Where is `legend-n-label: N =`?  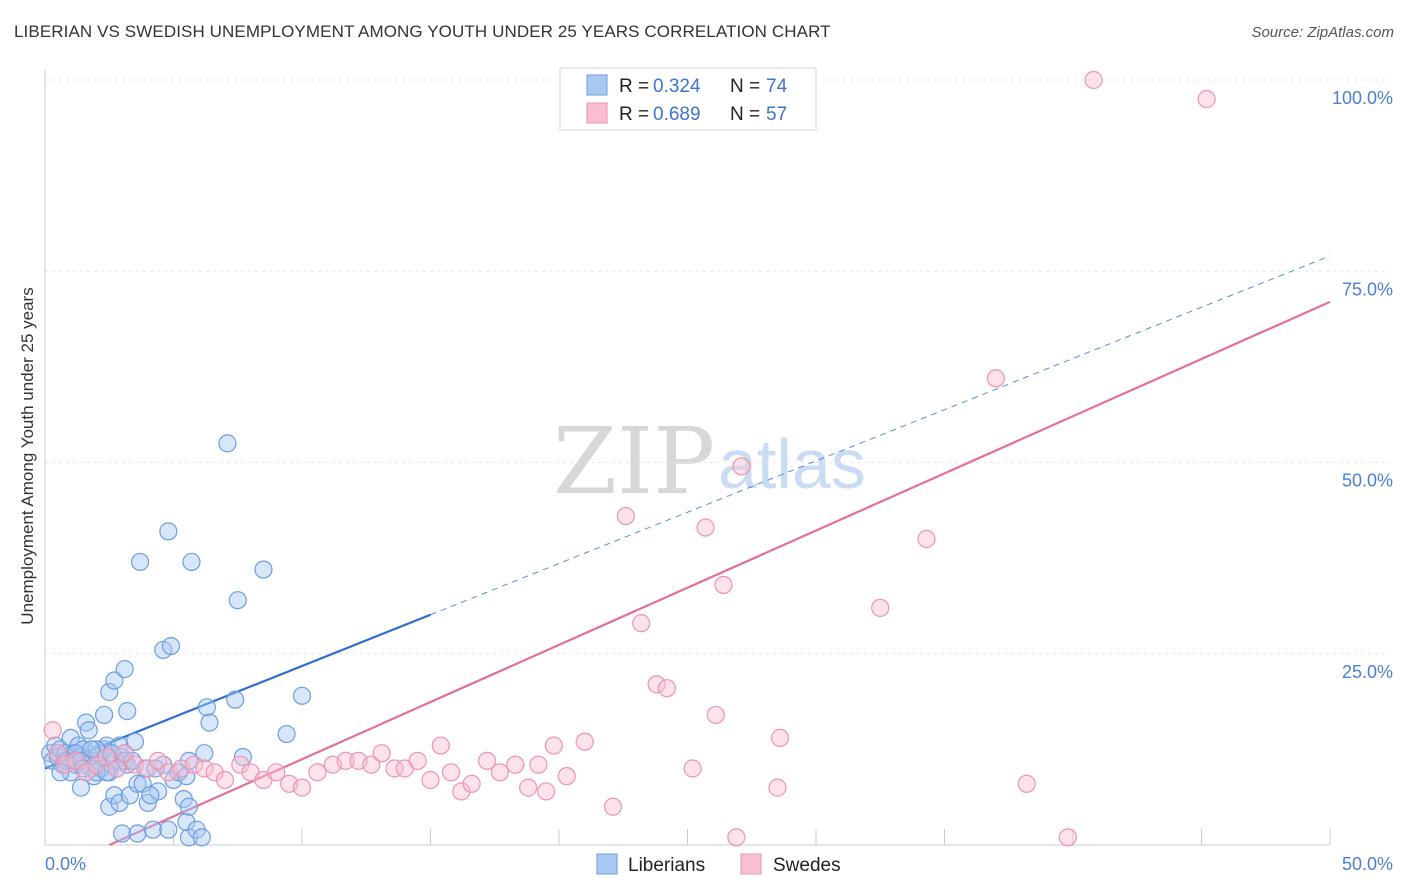
legend-n-label: N = is located at coordinates (745, 114).